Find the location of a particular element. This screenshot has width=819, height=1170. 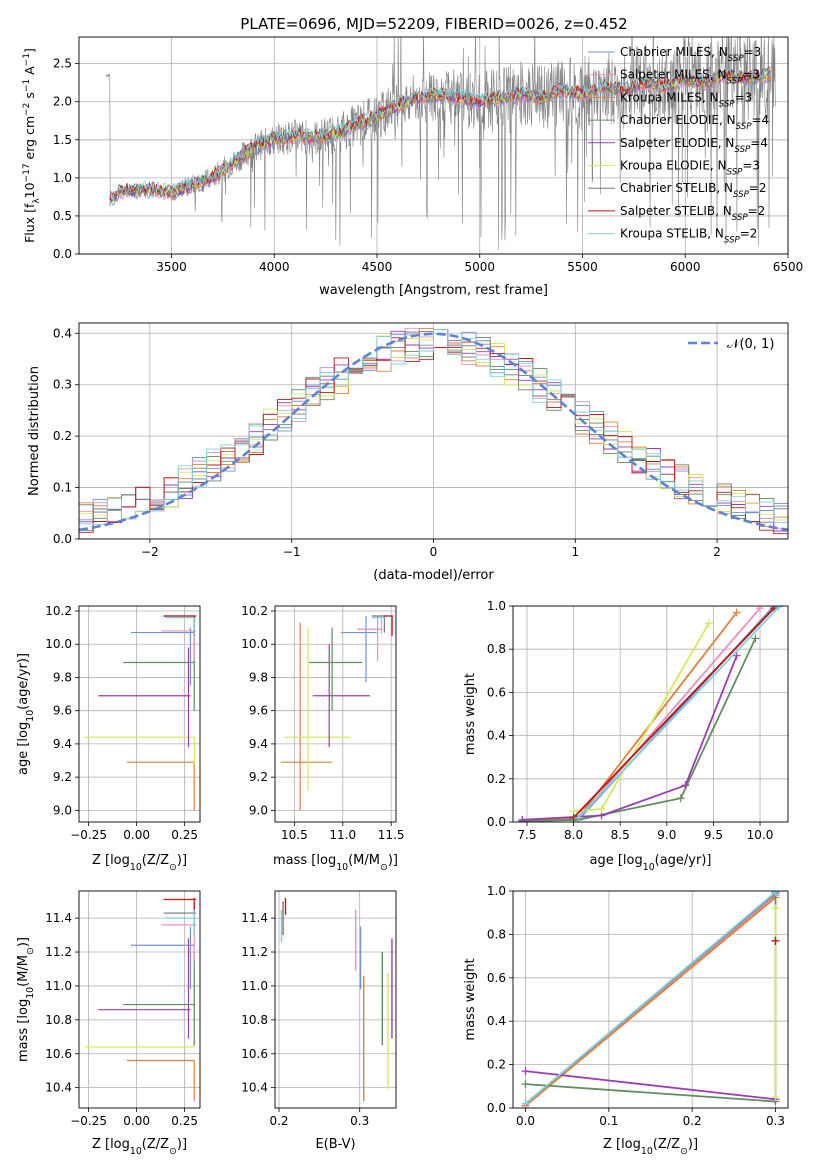

x-axis-label: wavelength [Angstrom, rest frame] is located at coordinates (433, 290).